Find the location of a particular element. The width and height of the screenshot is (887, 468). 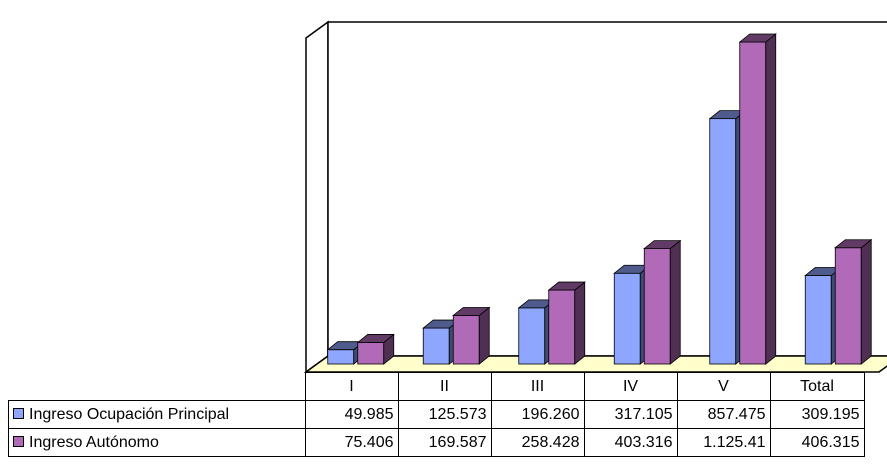

data-label-II: 169.587 is located at coordinates (444, 442).